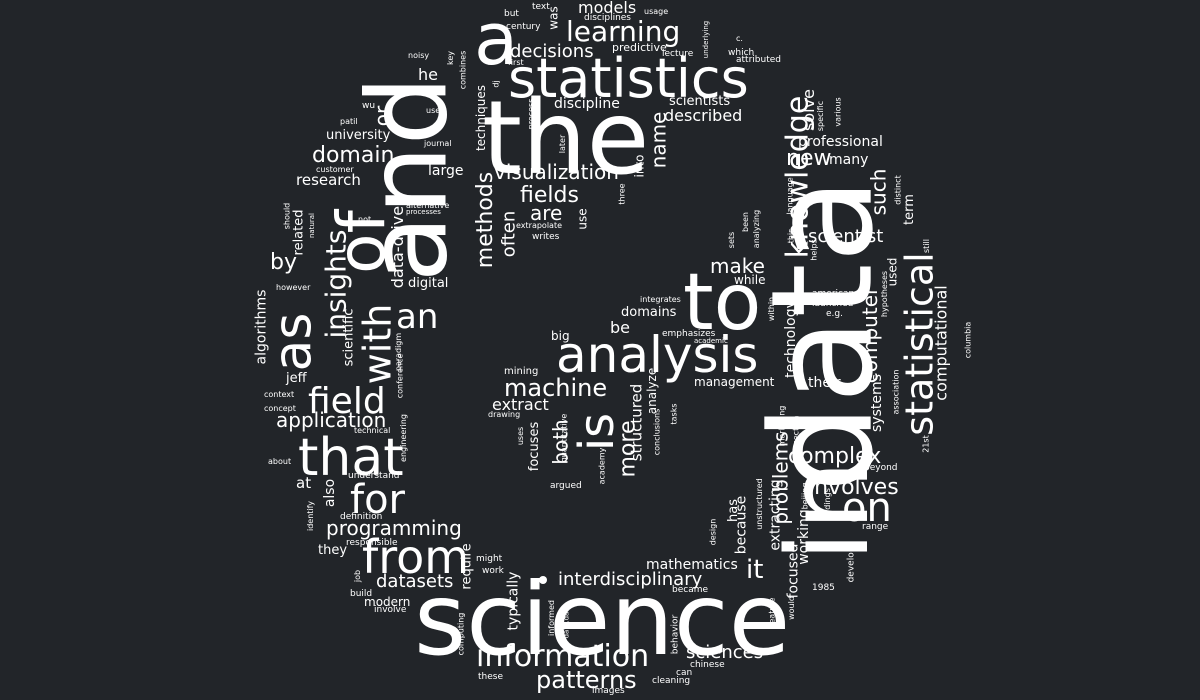 Image resolution: width=1200 pixels, height=700 pixels. I want to click on word-would: would, so click(791, 608).